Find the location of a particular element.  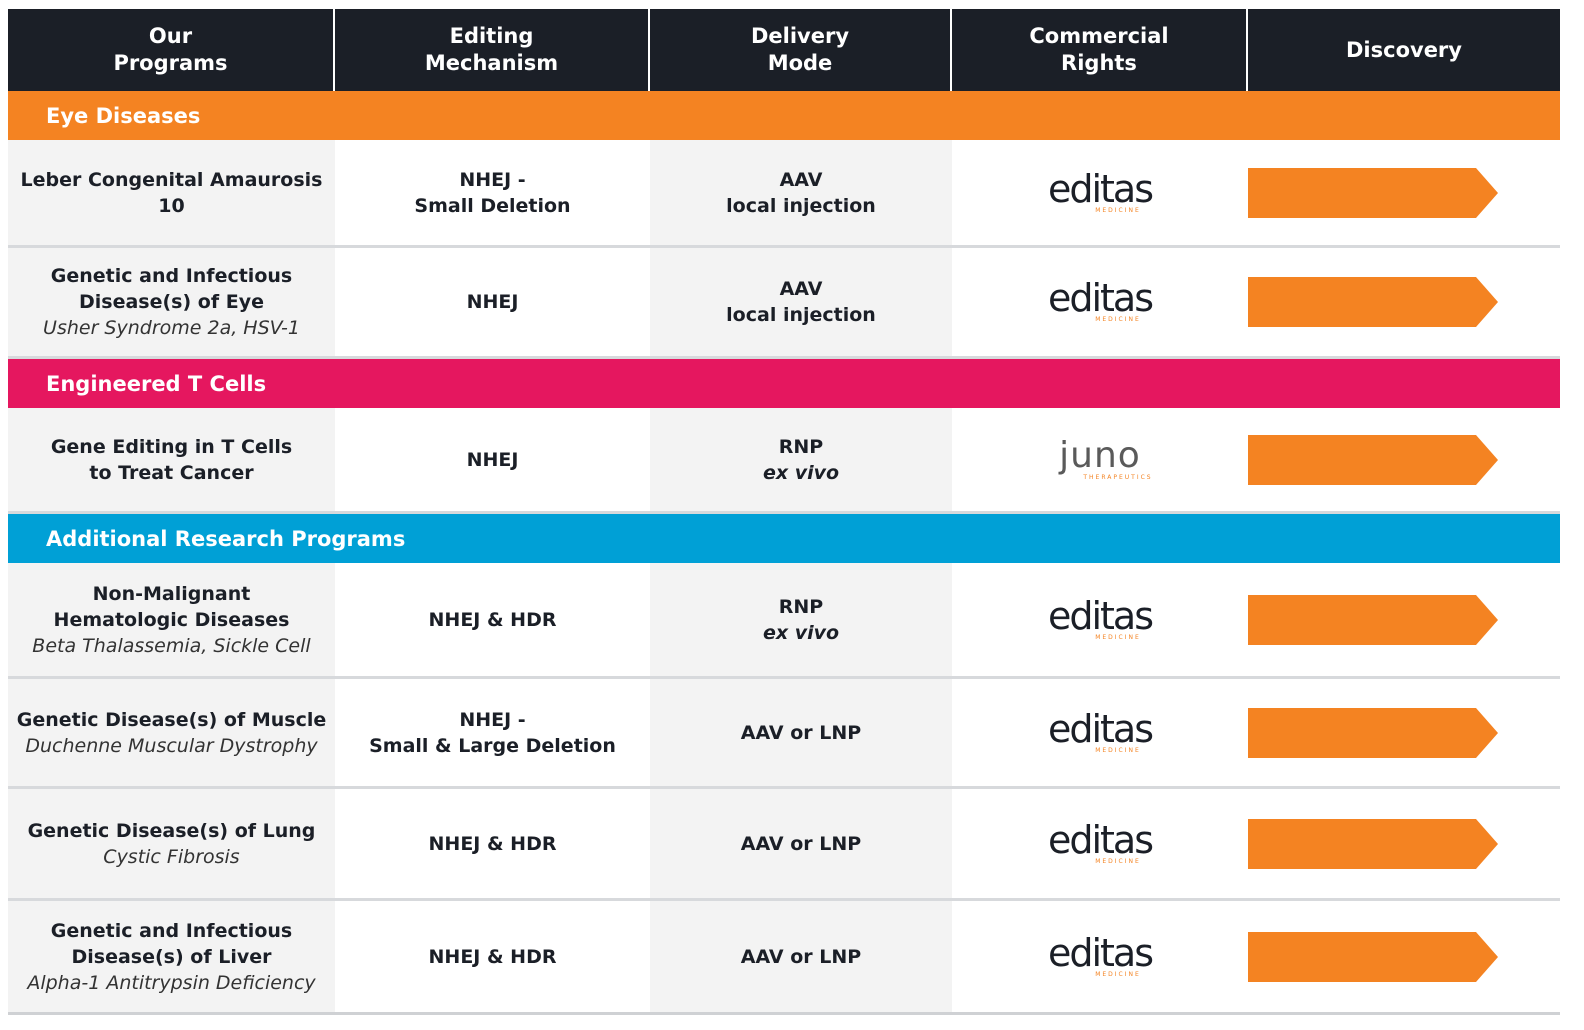

section-title: Engineered T Cells is located at coordinates (156, 383).